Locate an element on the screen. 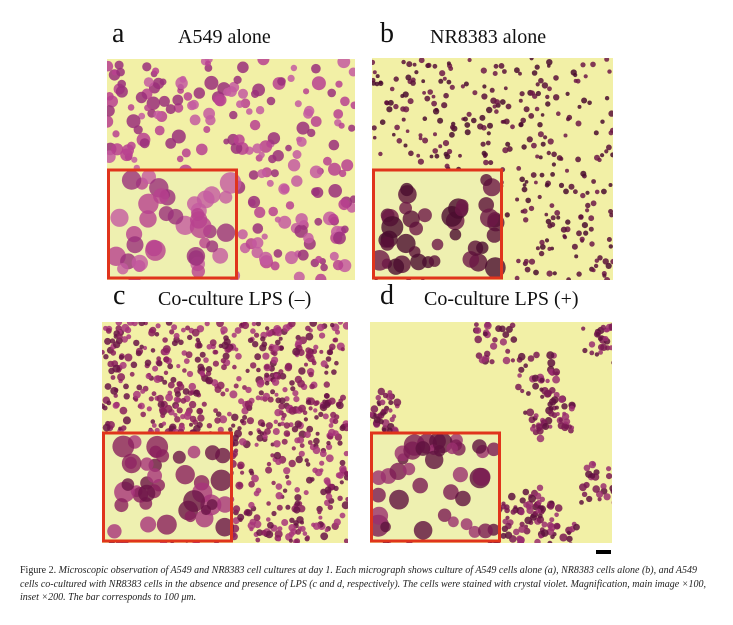 This screenshot has height=625, width=733. panel-letter: c is located at coordinates (119, 295).